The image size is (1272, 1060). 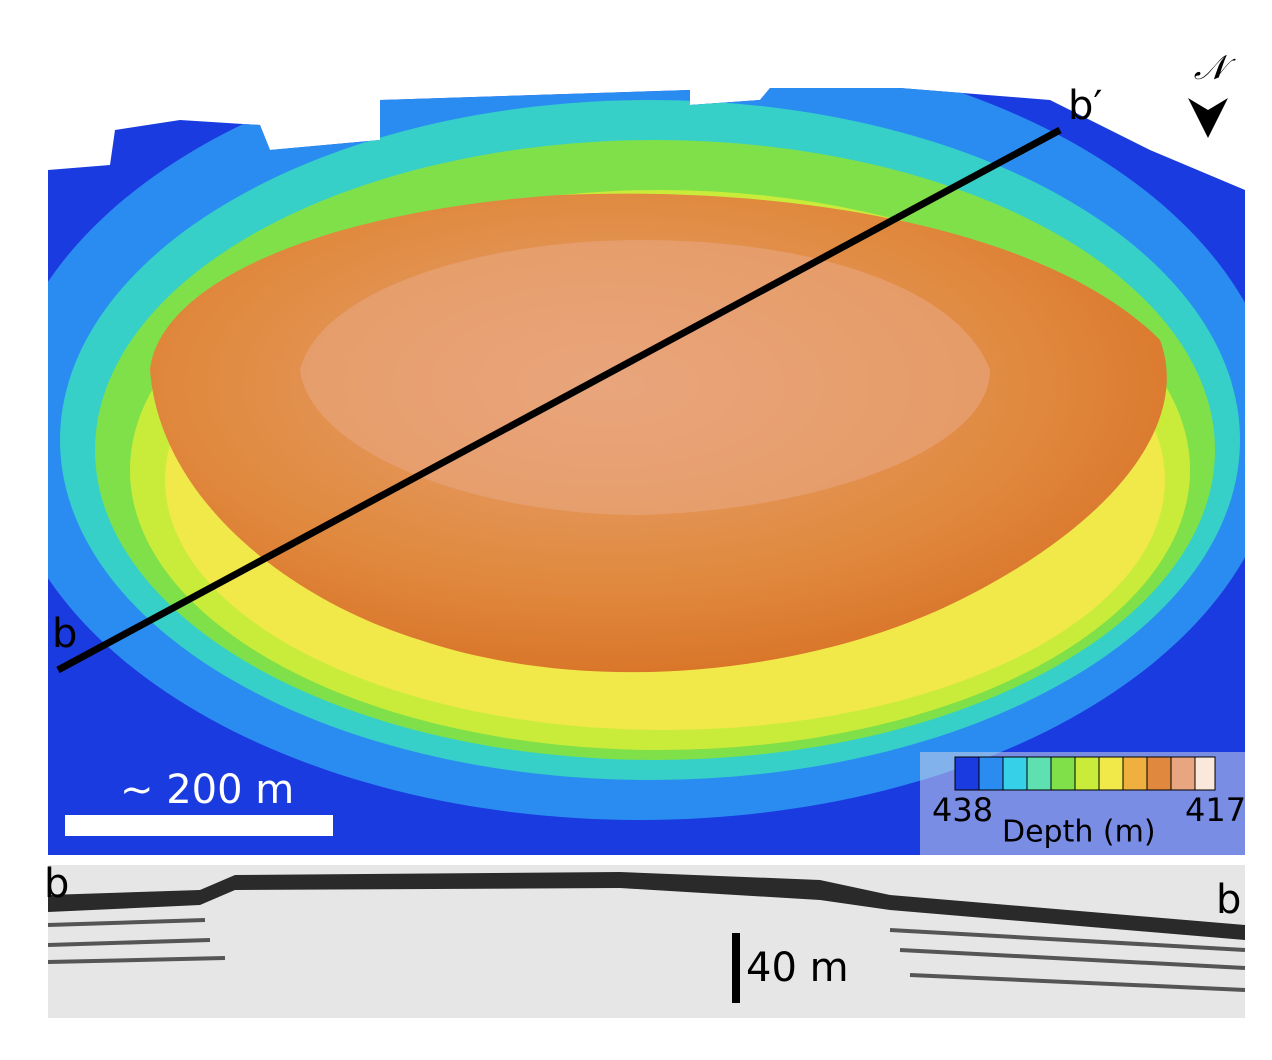 I want to click on profile-layers, so click(x=646, y=955).